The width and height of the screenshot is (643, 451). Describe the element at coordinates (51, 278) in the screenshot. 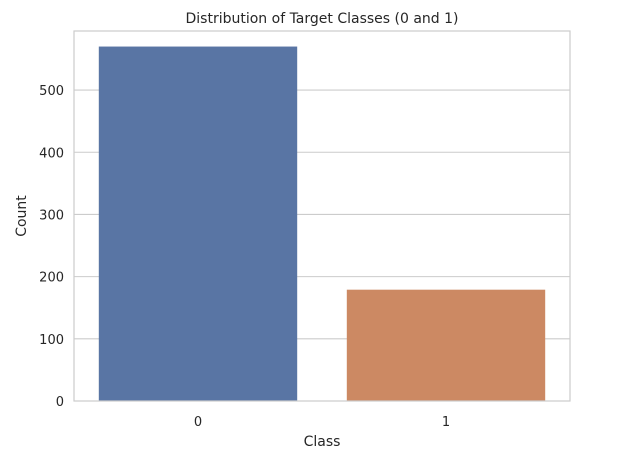

I see `y-tick-label: 200` at that location.